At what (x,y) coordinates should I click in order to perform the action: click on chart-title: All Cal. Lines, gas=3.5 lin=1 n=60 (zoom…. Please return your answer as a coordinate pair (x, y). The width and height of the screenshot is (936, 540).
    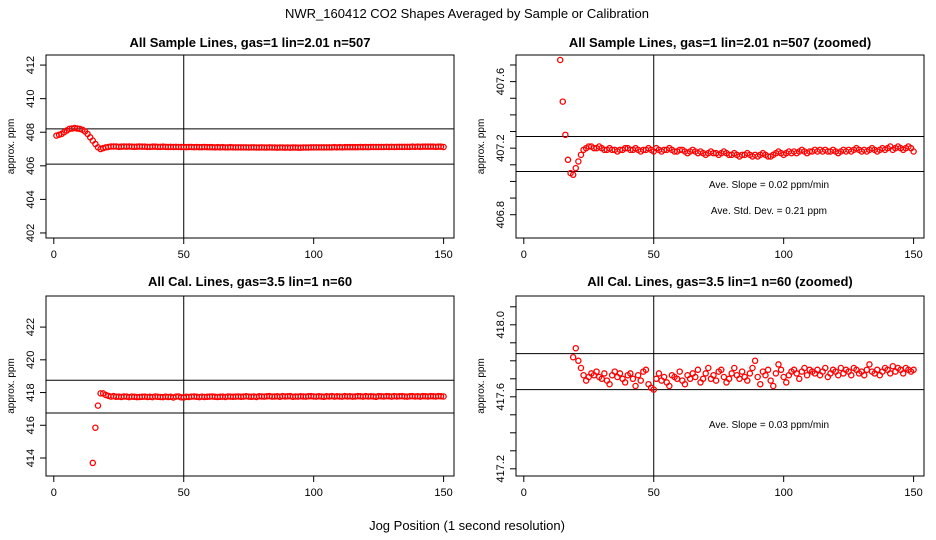
    Looking at the image, I should click on (720, 281).